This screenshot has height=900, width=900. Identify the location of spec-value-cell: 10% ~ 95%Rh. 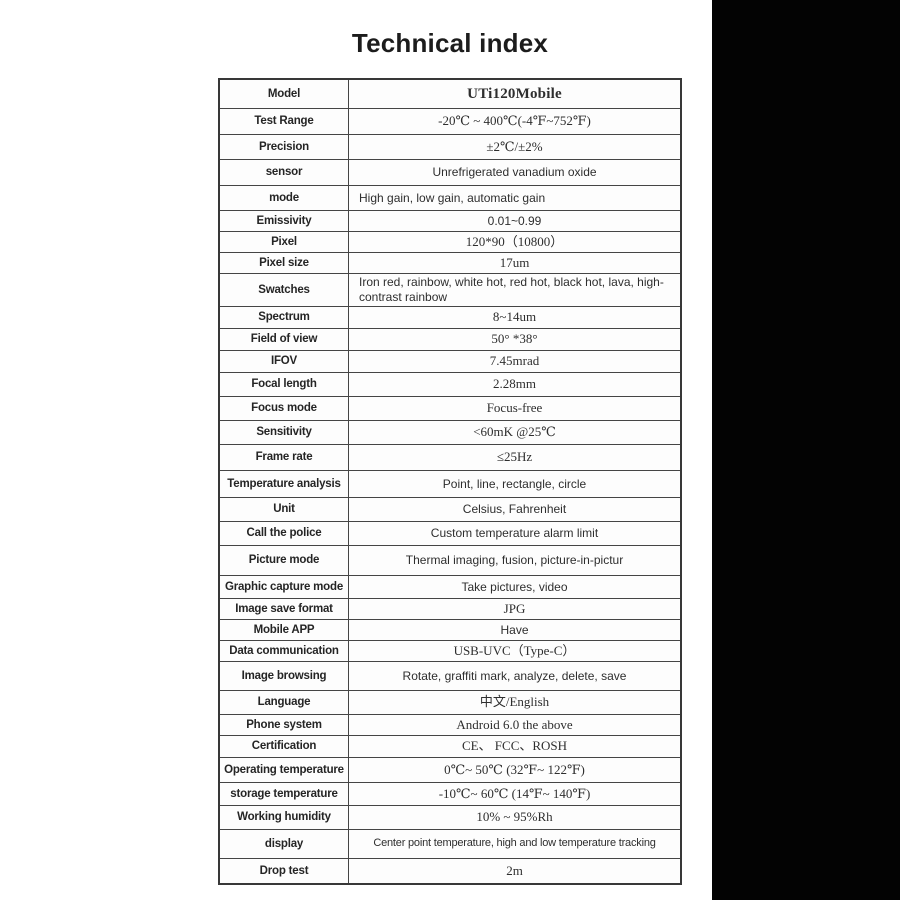
(514, 817).